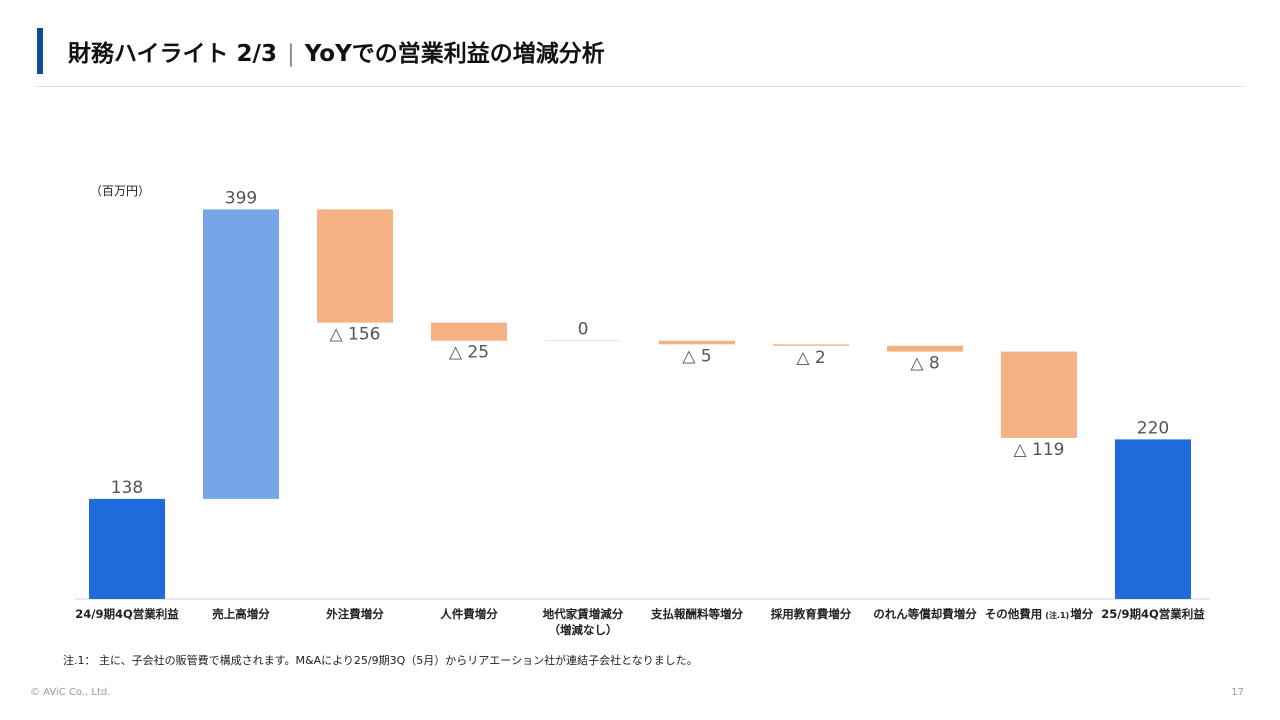 The width and height of the screenshot is (1280, 720). I want to click on title-sub: YoYでの営業利益の増減分析, so click(454, 54).